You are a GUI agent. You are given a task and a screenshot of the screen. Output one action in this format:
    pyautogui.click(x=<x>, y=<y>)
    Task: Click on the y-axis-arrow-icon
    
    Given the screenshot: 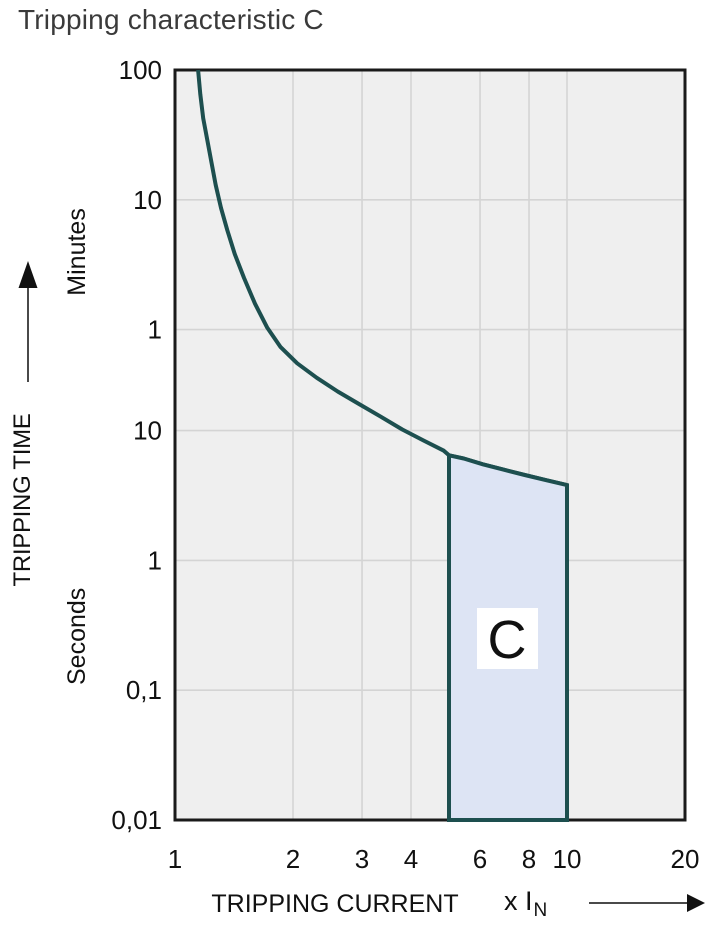 What is the action you would take?
    pyautogui.click(x=28, y=274)
    